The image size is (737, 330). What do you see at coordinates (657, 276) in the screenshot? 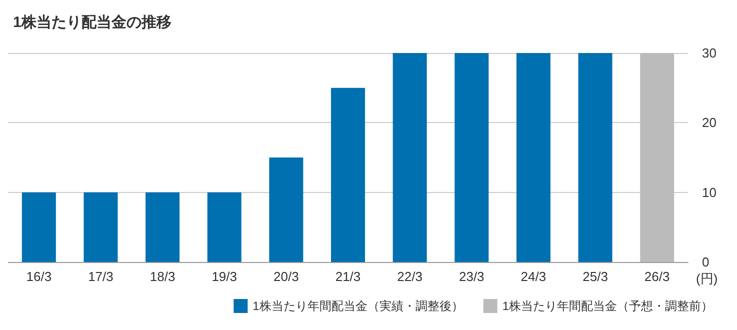
I see `x-tick-label: 26/3` at bounding box center [657, 276].